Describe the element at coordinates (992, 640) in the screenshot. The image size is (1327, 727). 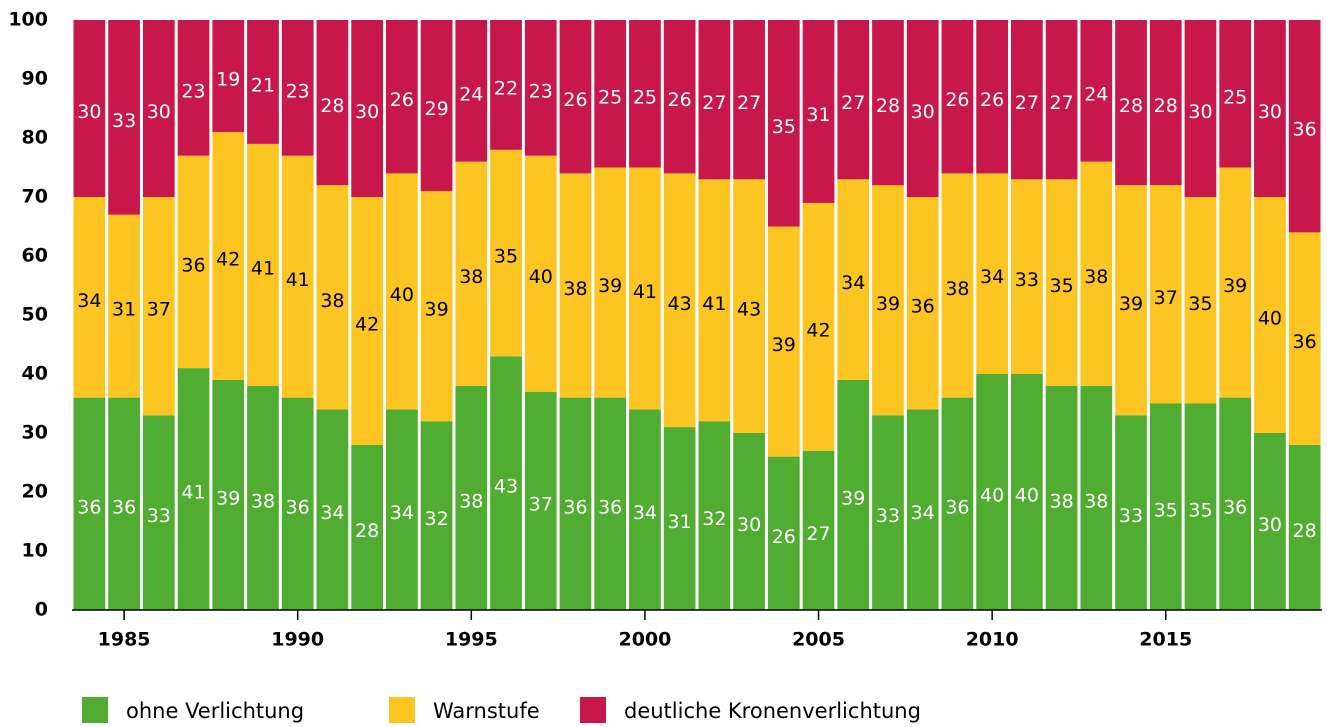
I see `x-tick-label: 2010` at that location.